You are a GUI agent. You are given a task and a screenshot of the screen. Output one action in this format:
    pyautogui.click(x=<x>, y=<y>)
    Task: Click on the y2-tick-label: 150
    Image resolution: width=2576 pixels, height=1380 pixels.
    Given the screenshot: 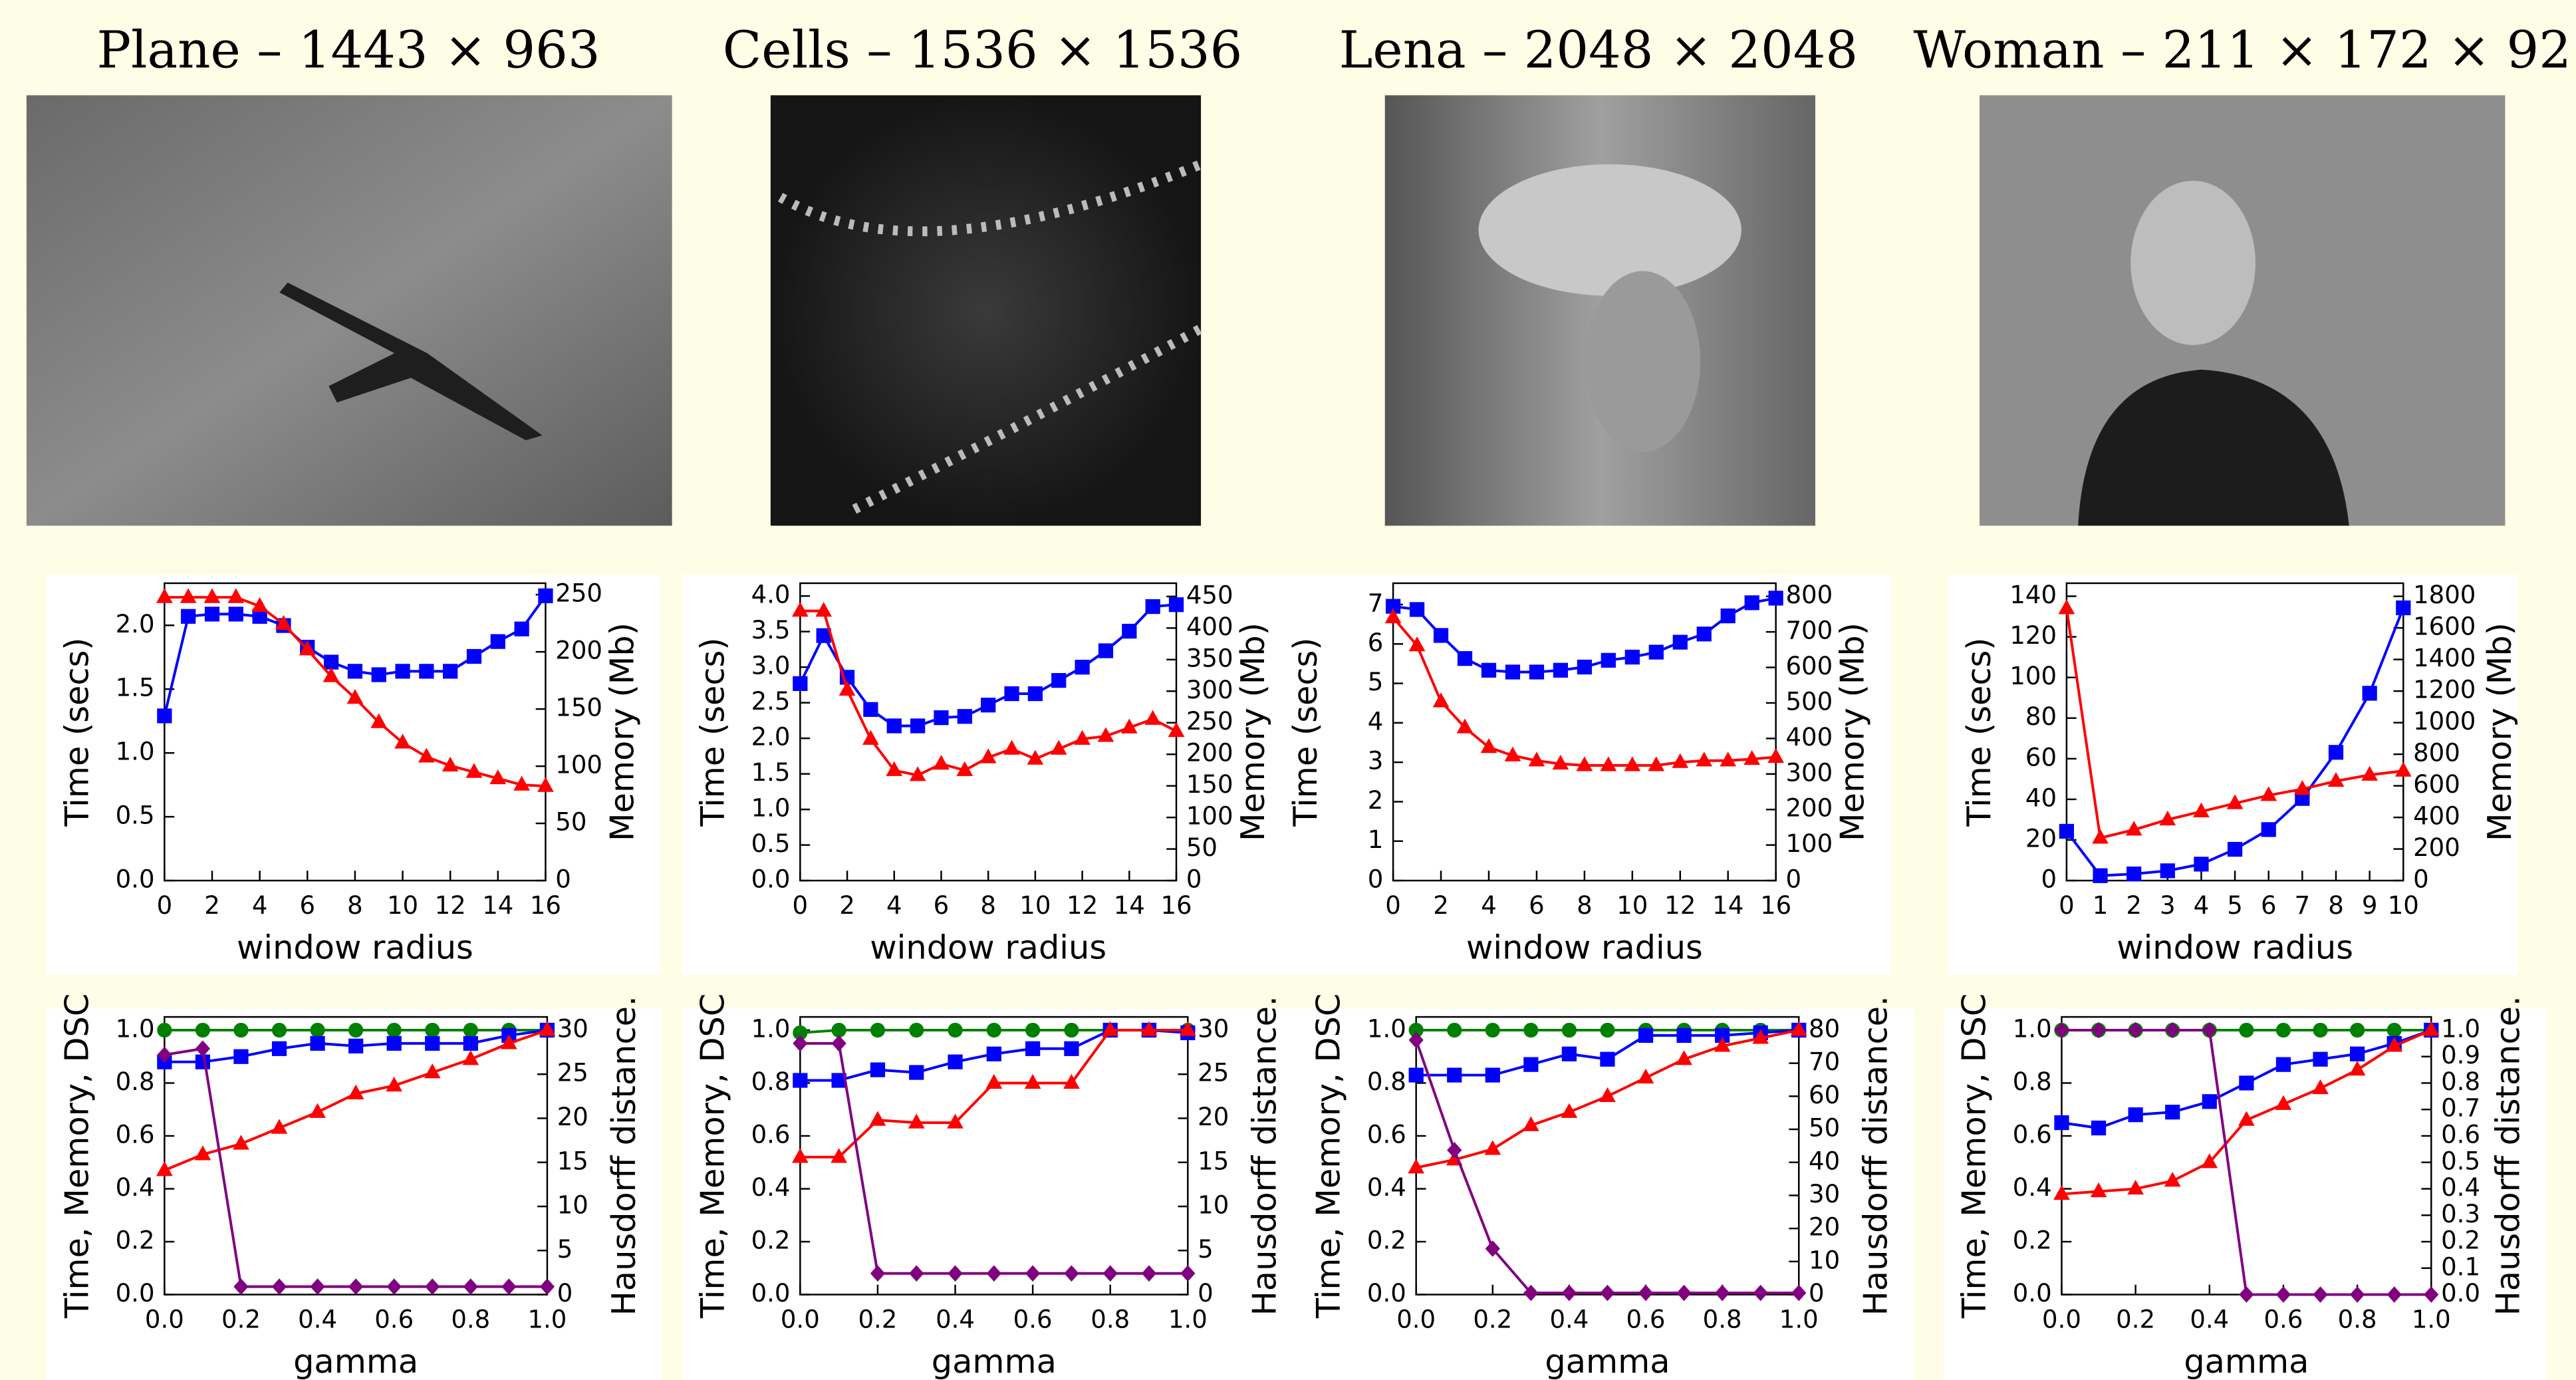 What is the action you would take?
    pyautogui.click(x=578, y=708)
    